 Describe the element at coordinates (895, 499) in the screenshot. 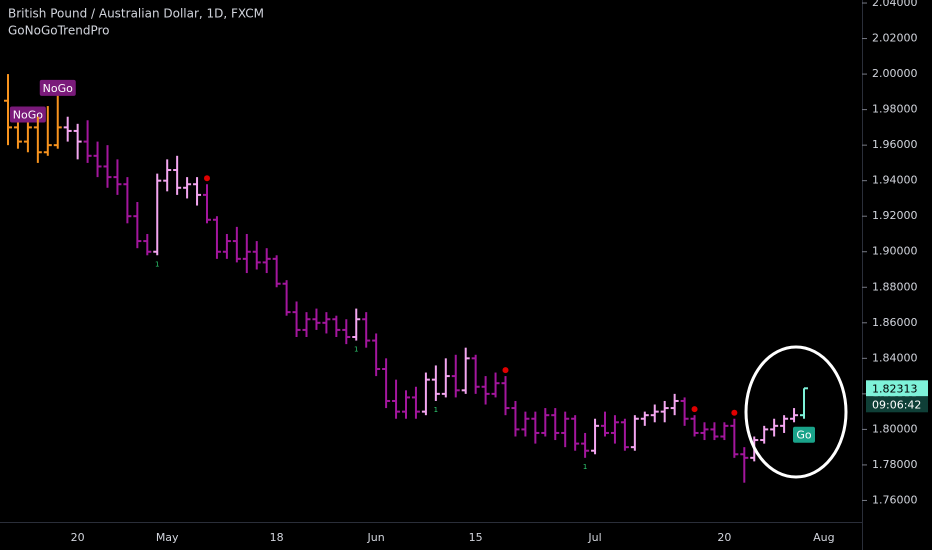

I see `y-tick-label: 1.76000` at that location.